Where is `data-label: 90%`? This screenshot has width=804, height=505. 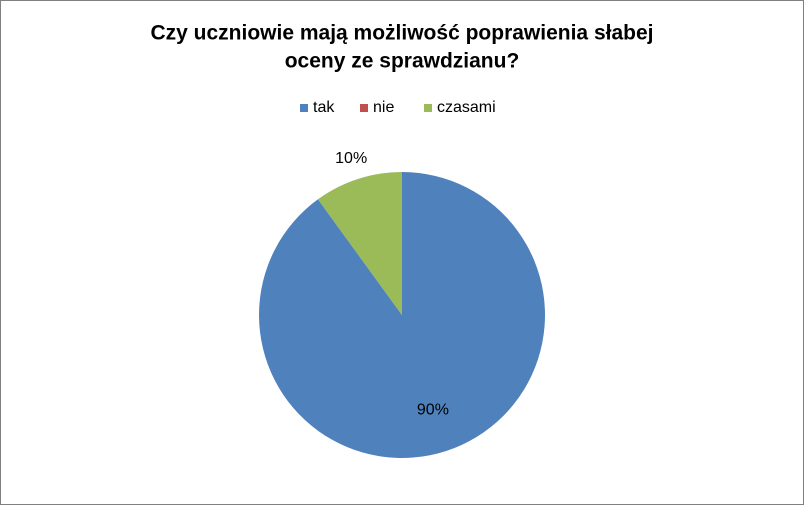 data-label: 90% is located at coordinates (433, 409).